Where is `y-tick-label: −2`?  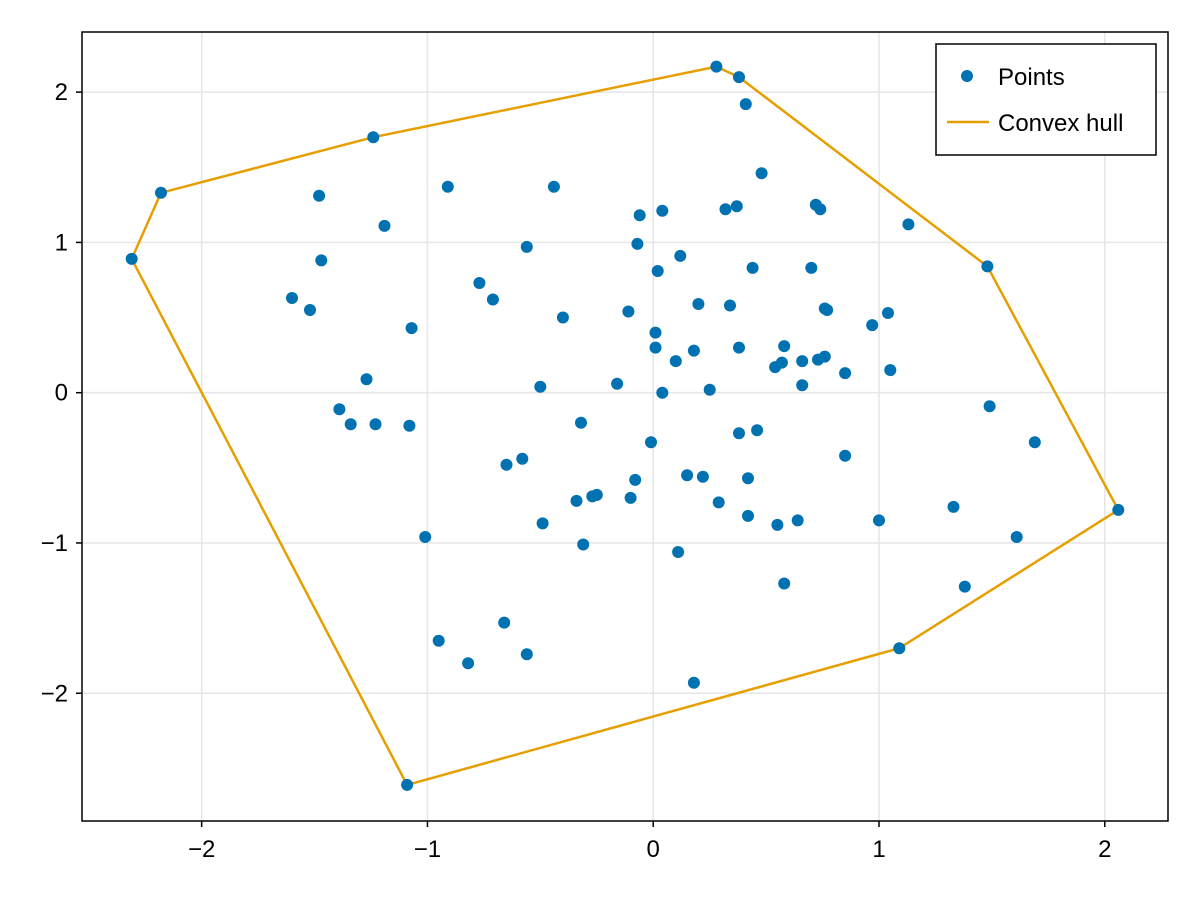 y-tick-label: −2 is located at coordinates (54, 693).